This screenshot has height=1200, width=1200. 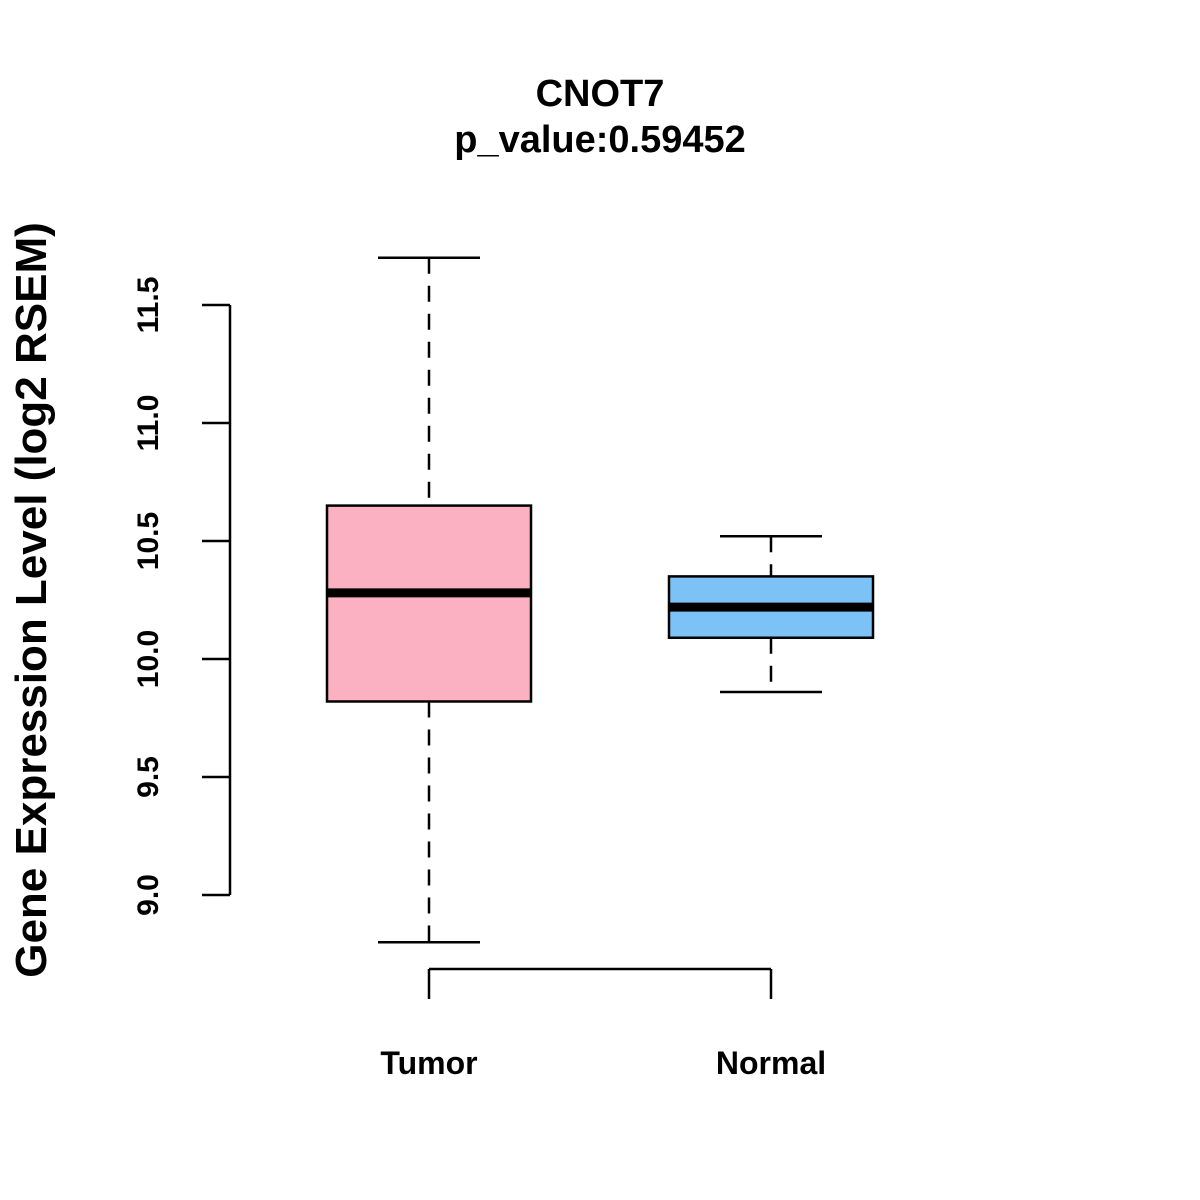 What do you see at coordinates (148, 895) in the screenshot?
I see `y-tick-label: 9.0` at bounding box center [148, 895].